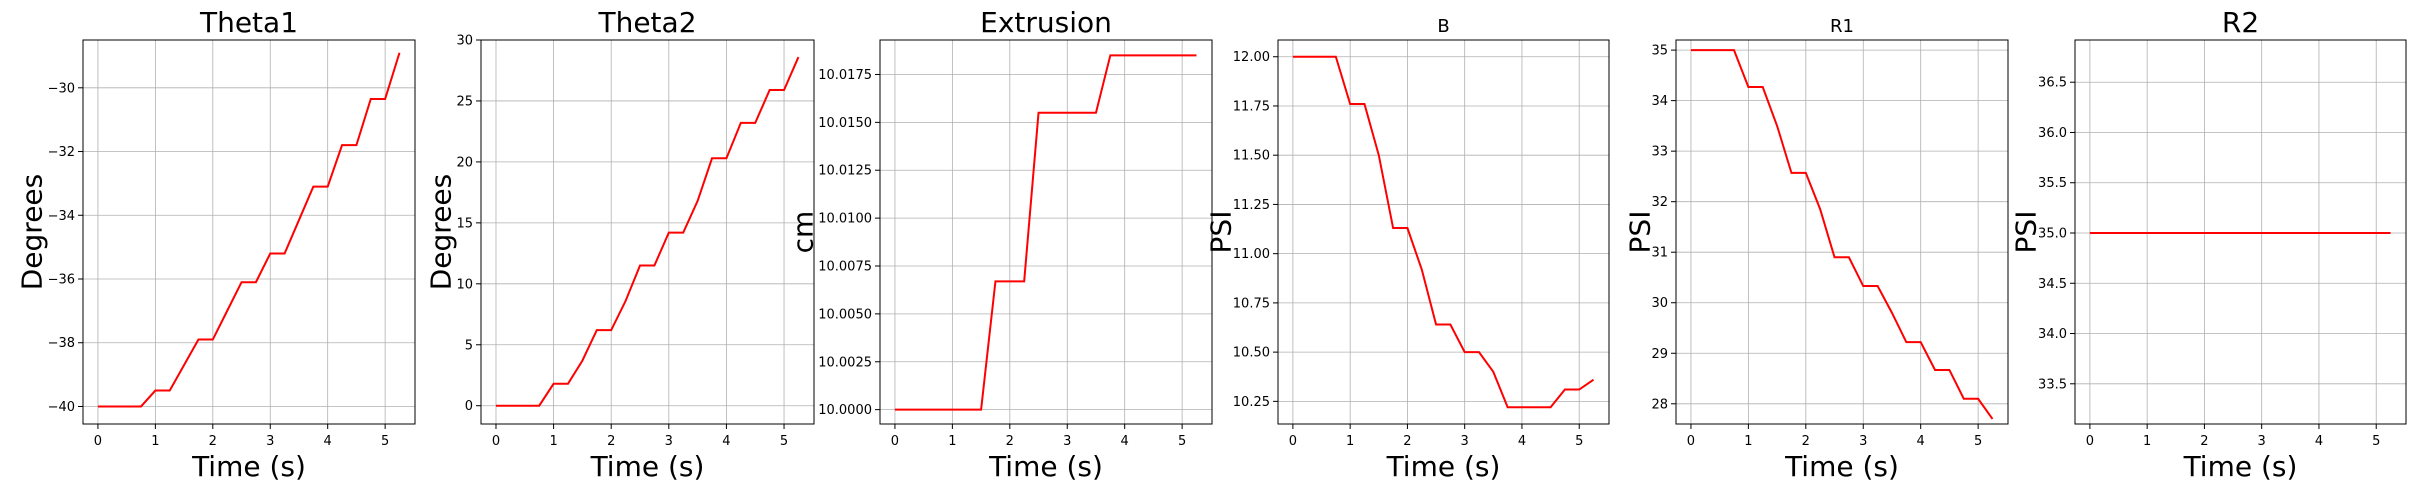 This screenshot has width=2417, height=492. Describe the element at coordinates (803, 232) in the screenshot. I see `y-axis-label: cm` at that location.